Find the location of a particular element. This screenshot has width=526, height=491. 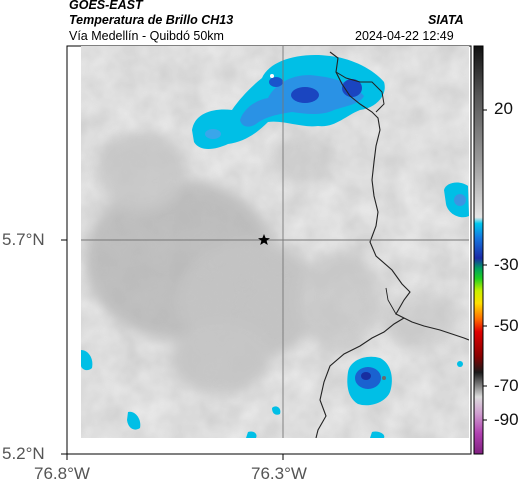

colorbar-tick-label: 20 is located at coordinates (503, 108).